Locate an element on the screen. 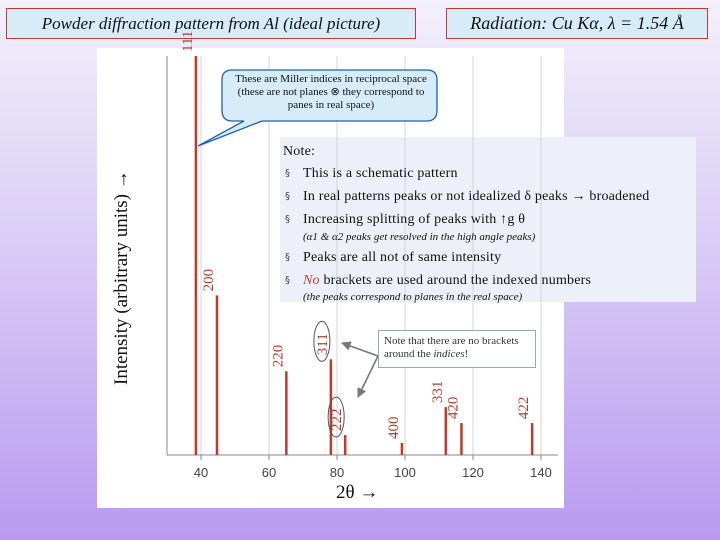 The width and height of the screenshot is (720, 540). no-word: No is located at coordinates (311, 280).